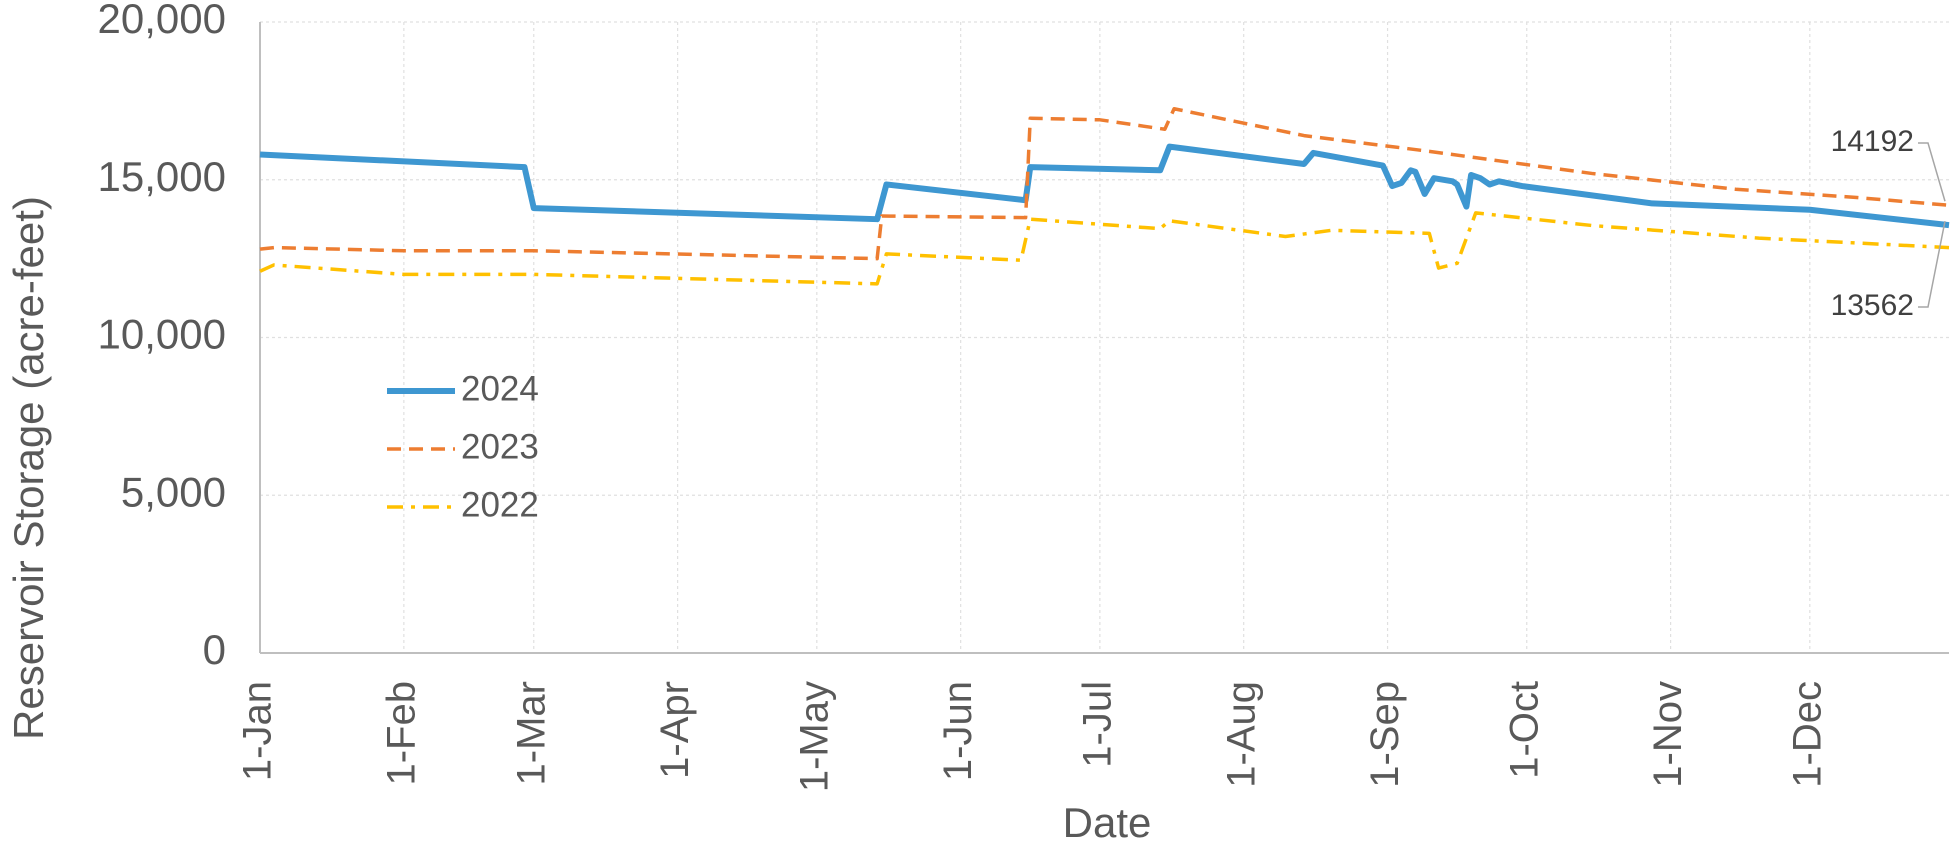  What do you see at coordinates (28, 468) in the screenshot?
I see `y-axis-label: Reservoir Storage (acre-feet)` at bounding box center [28, 468].